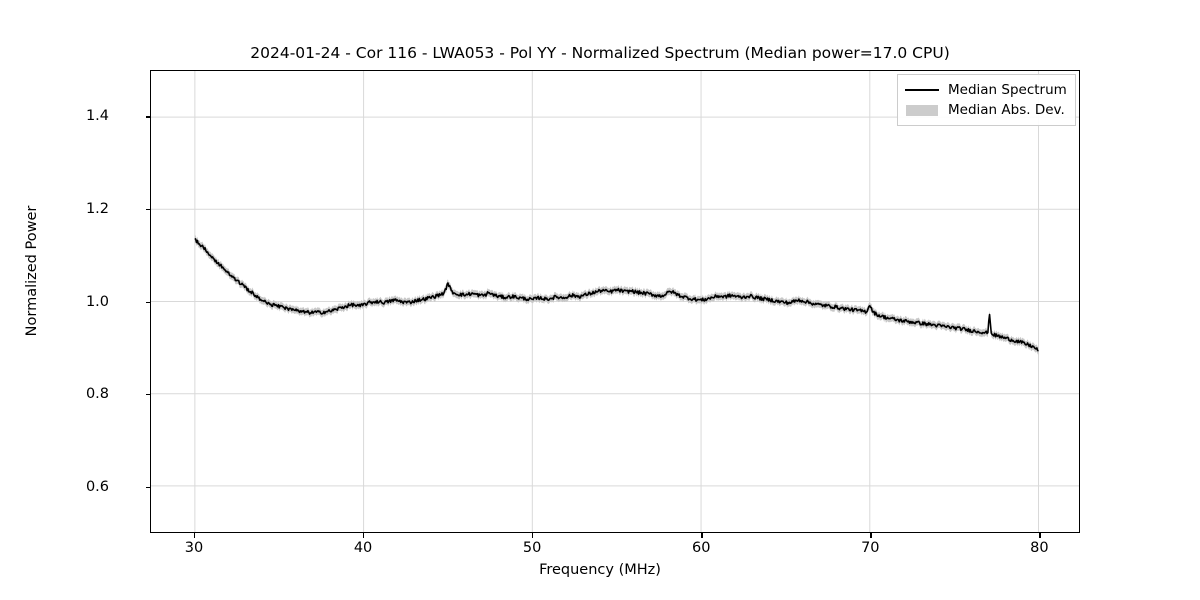 The image size is (1200, 600). What do you see at coordinates (97, 116) in the screenshot?
I see `y-tick-label: 1.4` at bounding box center [97, 116].